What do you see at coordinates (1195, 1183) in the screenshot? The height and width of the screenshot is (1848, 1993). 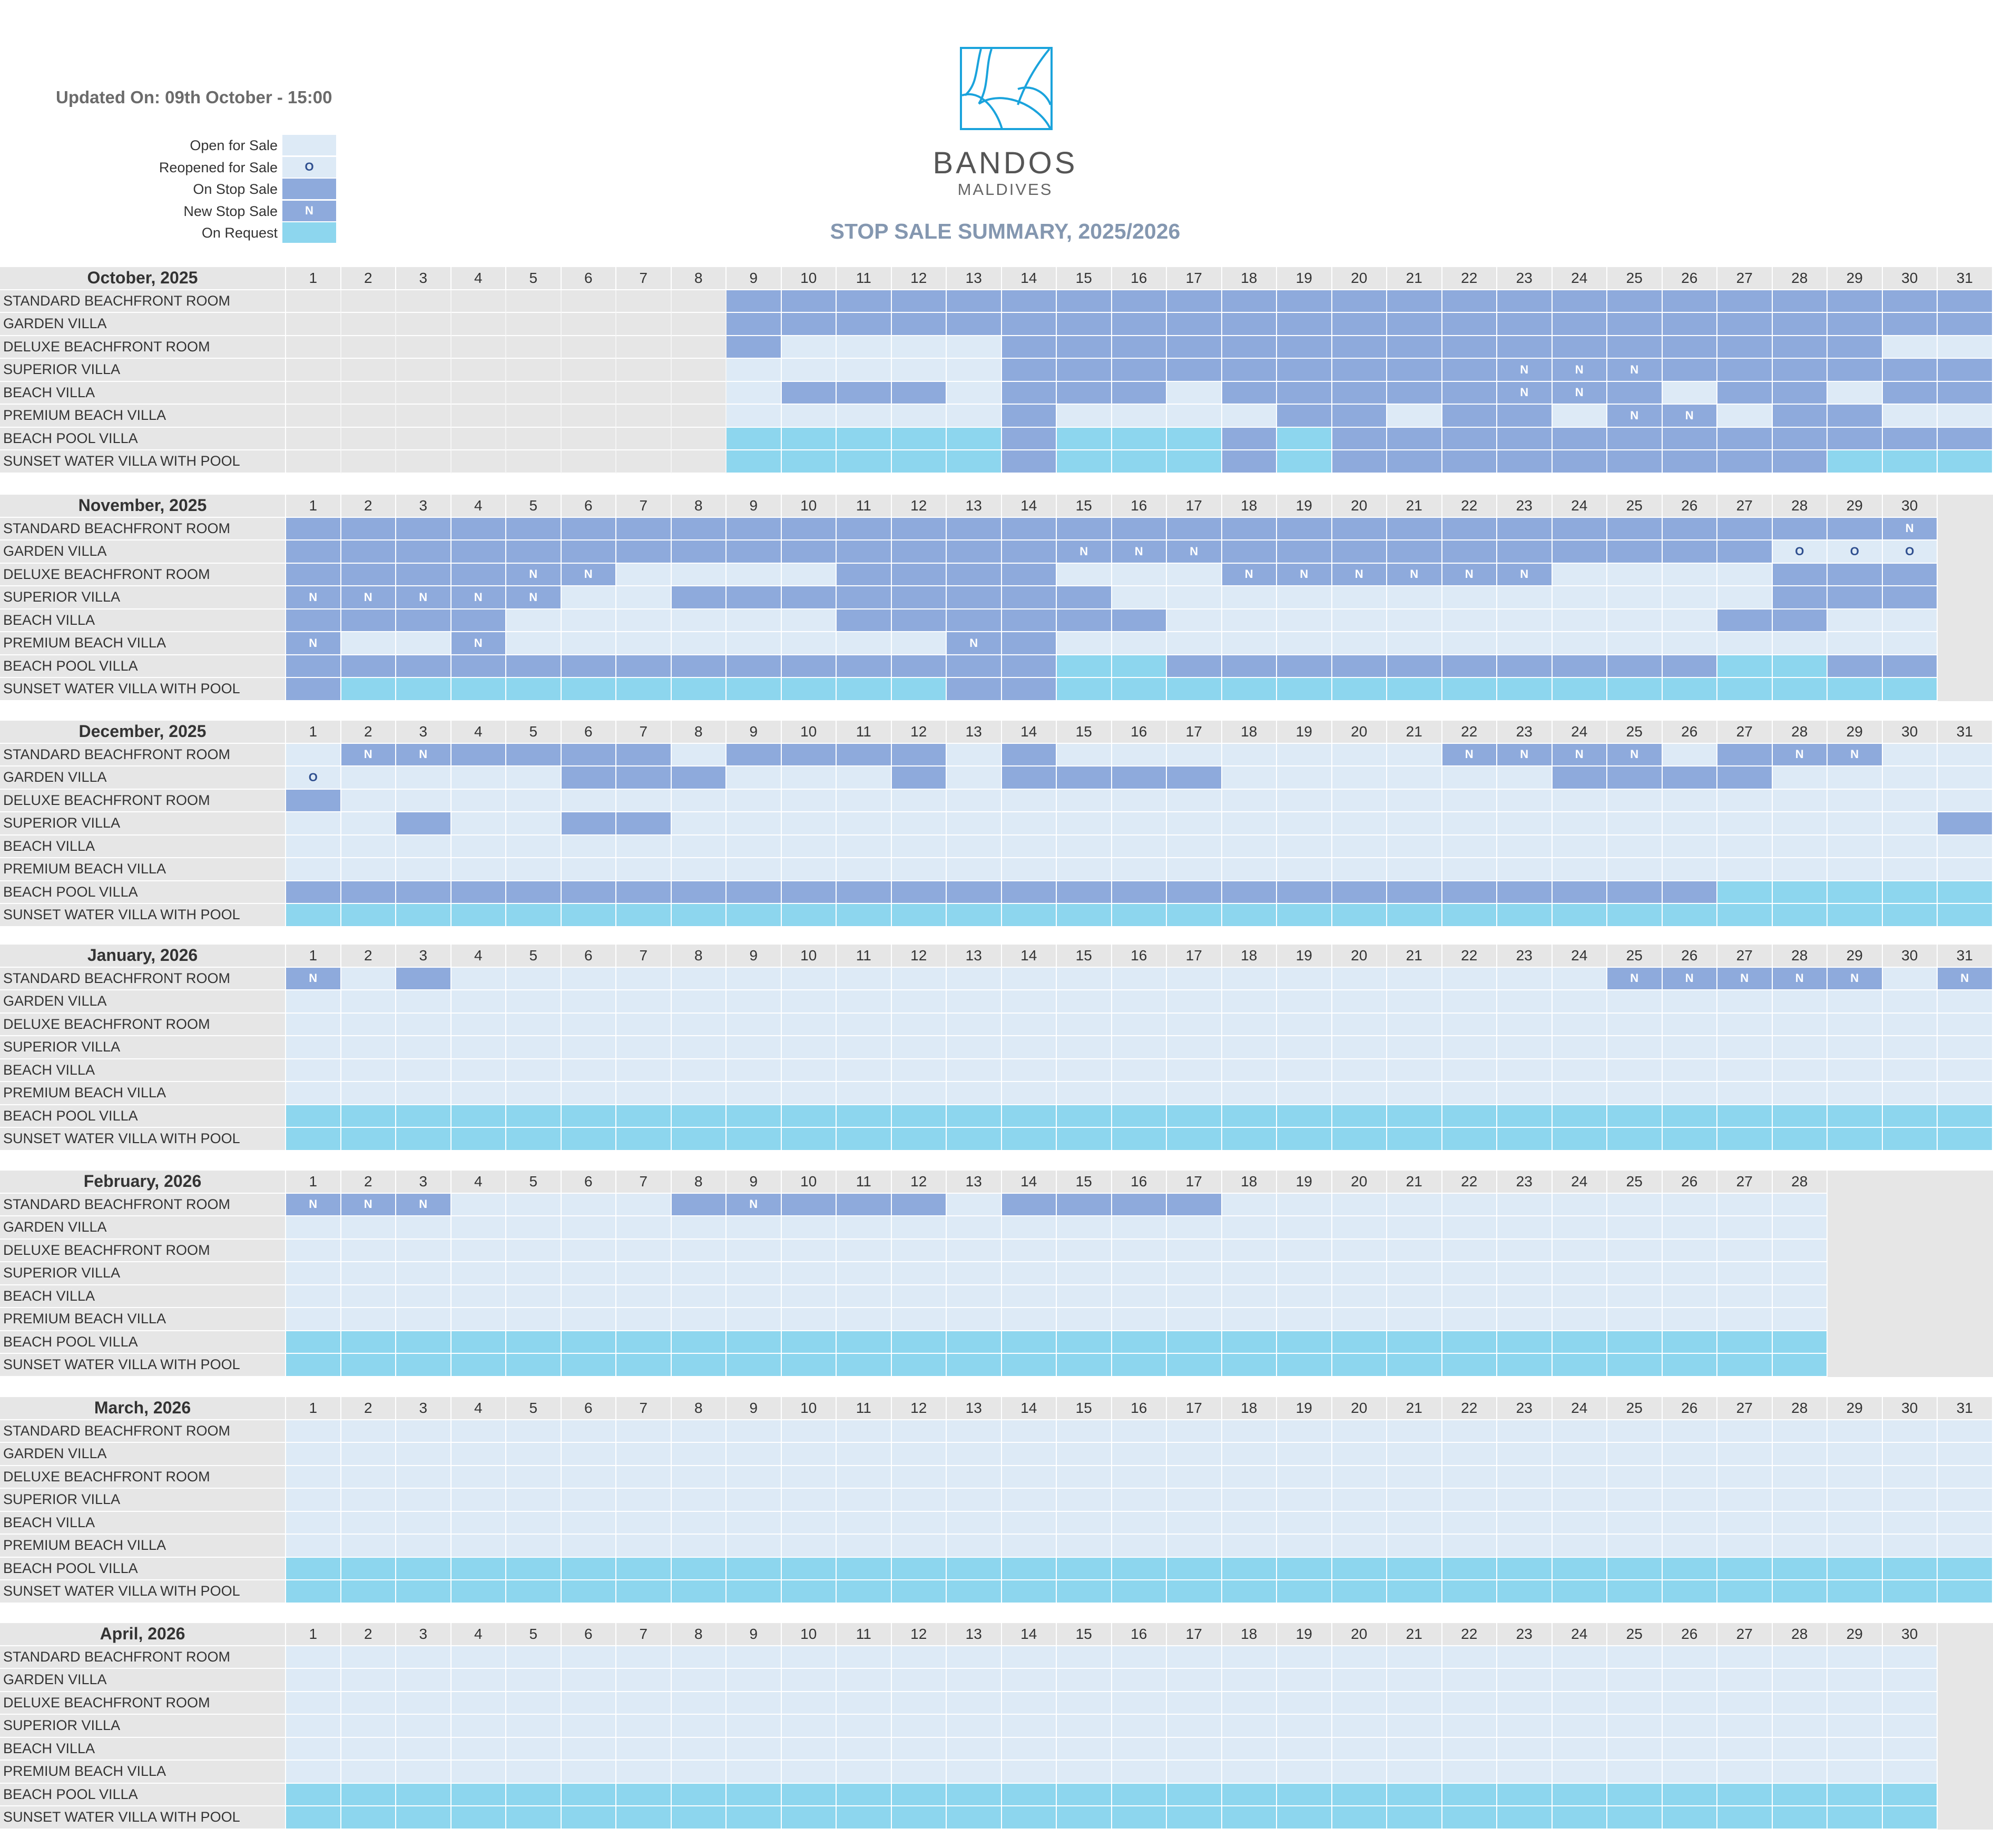 I see `day-header: 17` at bounding box center [1195, 1183].